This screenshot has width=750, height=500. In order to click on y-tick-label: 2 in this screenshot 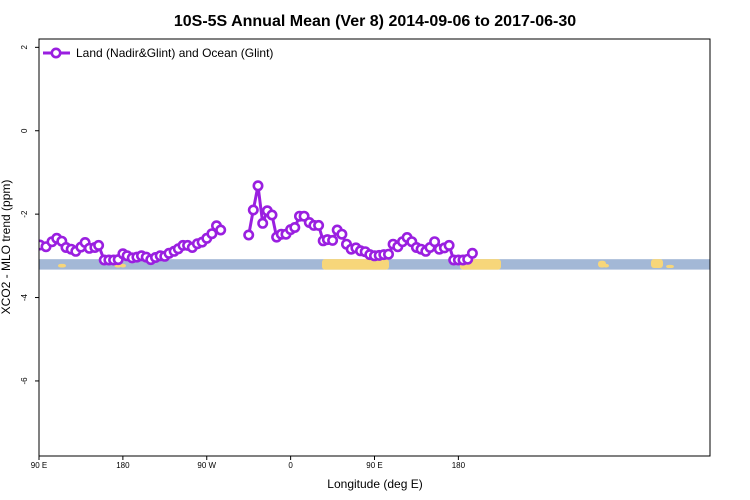, I will do `click(24, 47)`.